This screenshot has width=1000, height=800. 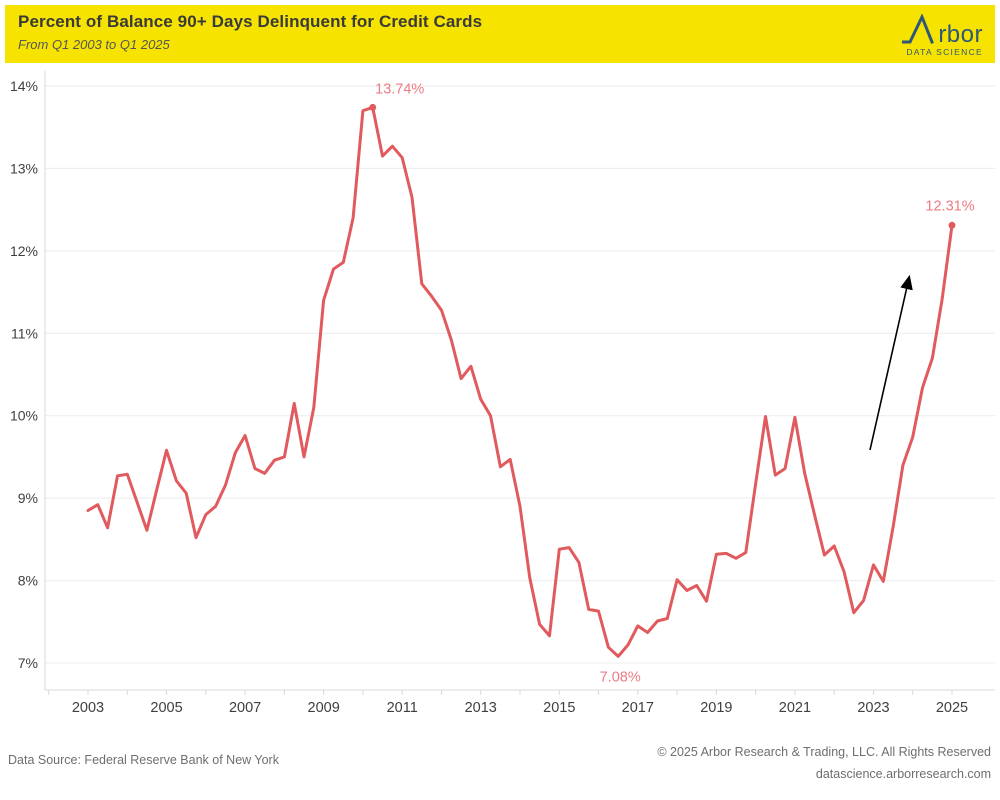 I want to click on annotation-12.31%: 12.31%, so click(x=949, y=206).